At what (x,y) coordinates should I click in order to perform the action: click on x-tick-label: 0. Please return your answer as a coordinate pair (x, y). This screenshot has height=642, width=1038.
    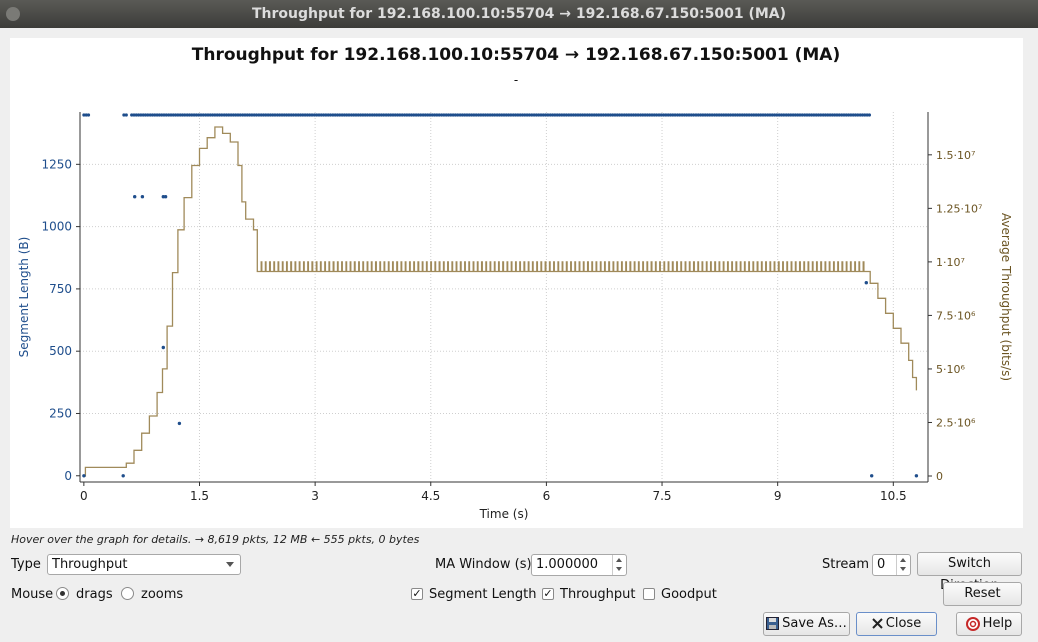
    Looking at the image, I should click on (84, 496).